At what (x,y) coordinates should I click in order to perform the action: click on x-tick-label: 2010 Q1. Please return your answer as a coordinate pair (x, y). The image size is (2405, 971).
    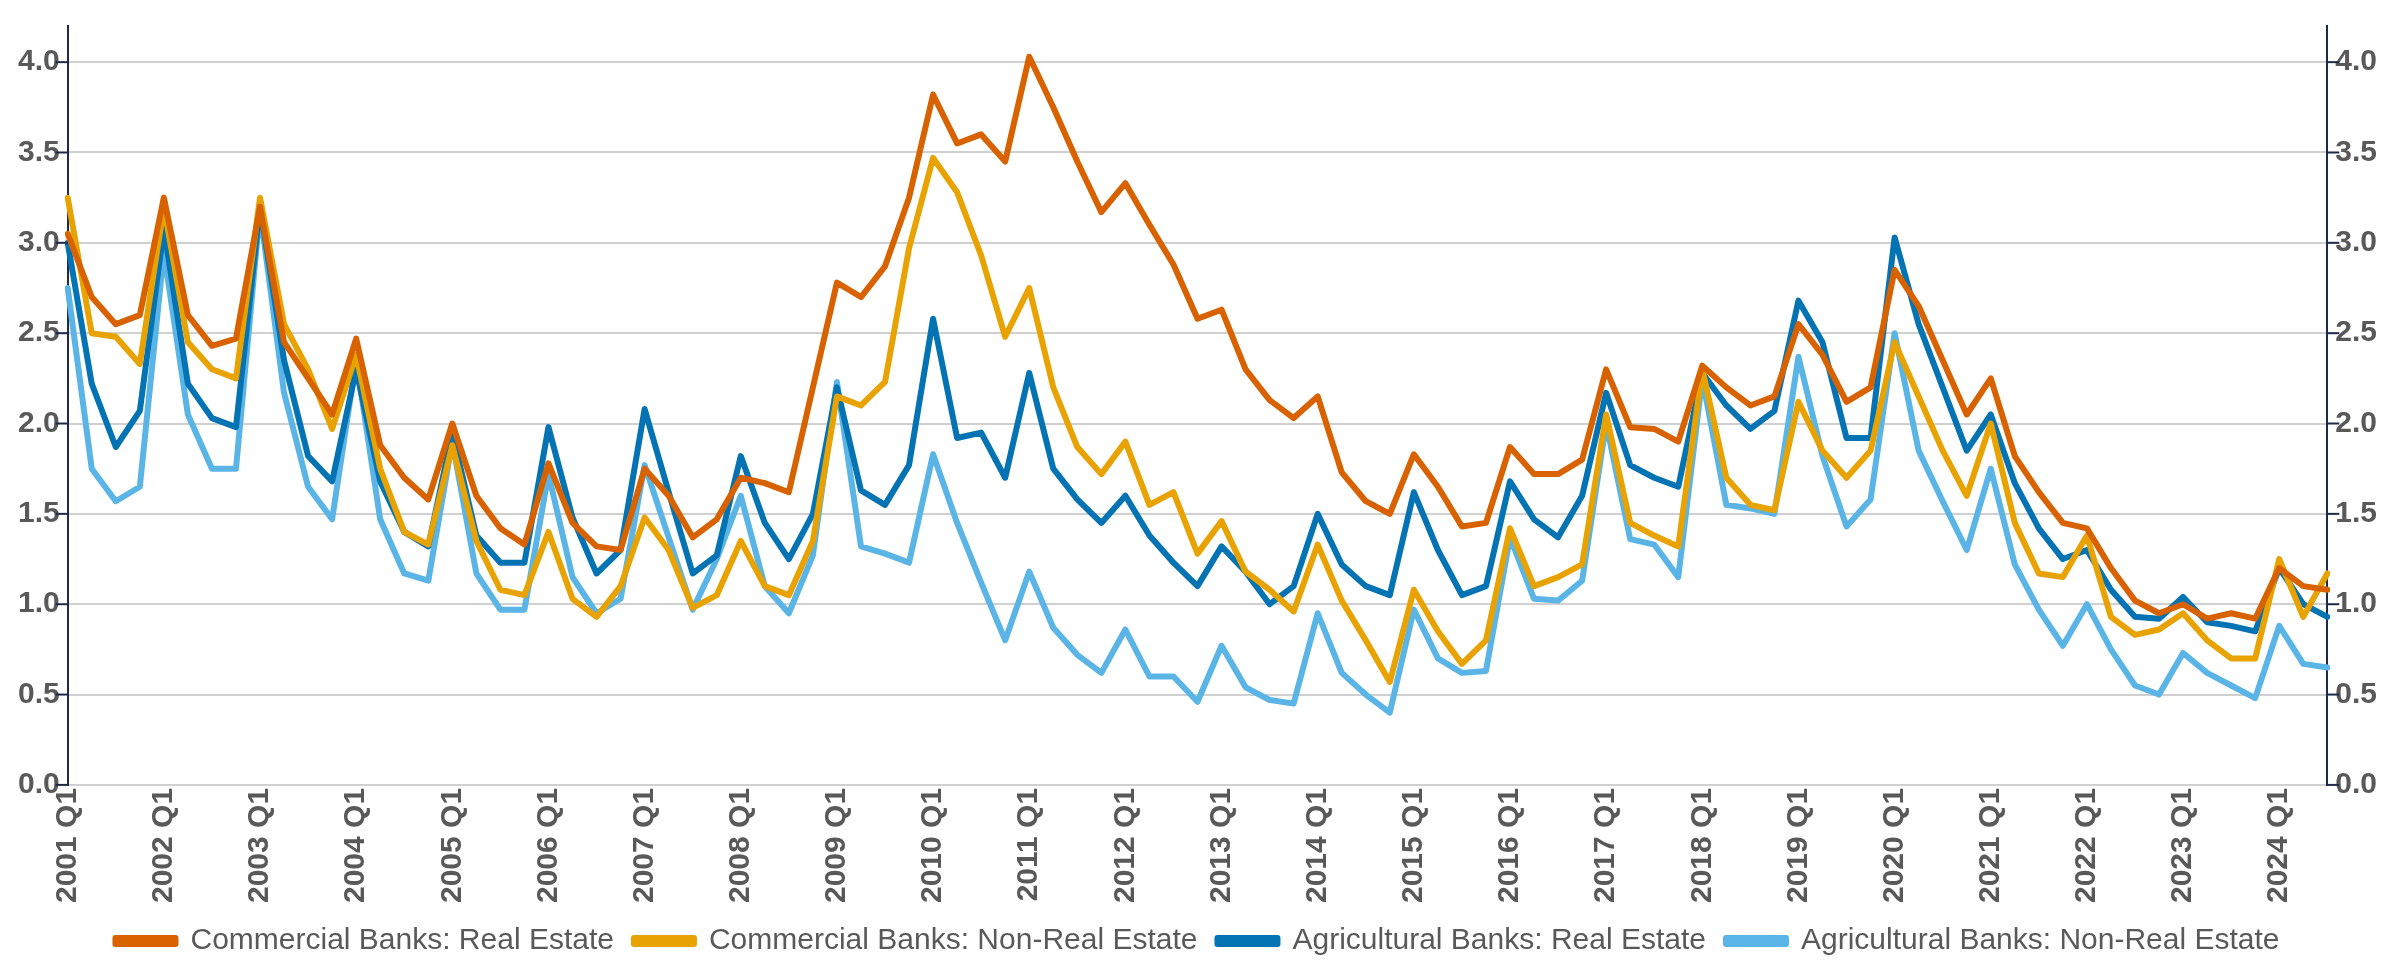
    Looking at the image, I should click on (931, 845).